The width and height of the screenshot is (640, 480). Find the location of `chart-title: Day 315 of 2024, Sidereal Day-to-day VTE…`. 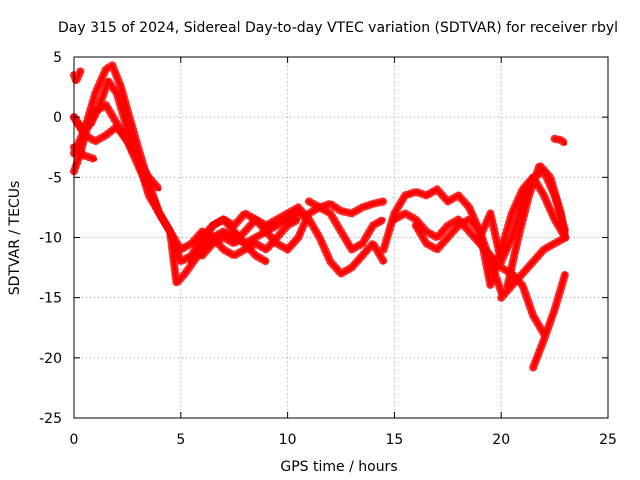

chart-title: Day 315 of 2024, Sidereal Day-to-day VTE… is located at coordinates (338, 28).